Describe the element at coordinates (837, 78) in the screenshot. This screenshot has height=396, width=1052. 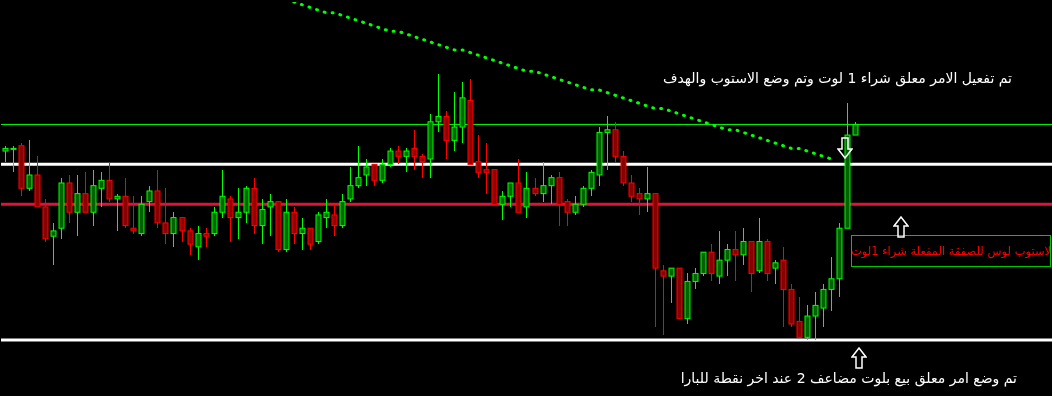
I see `annotation: تم تفعيل الامر معلق شراء 1 لوت وتم وضع الاستوب والهدف` at that location.